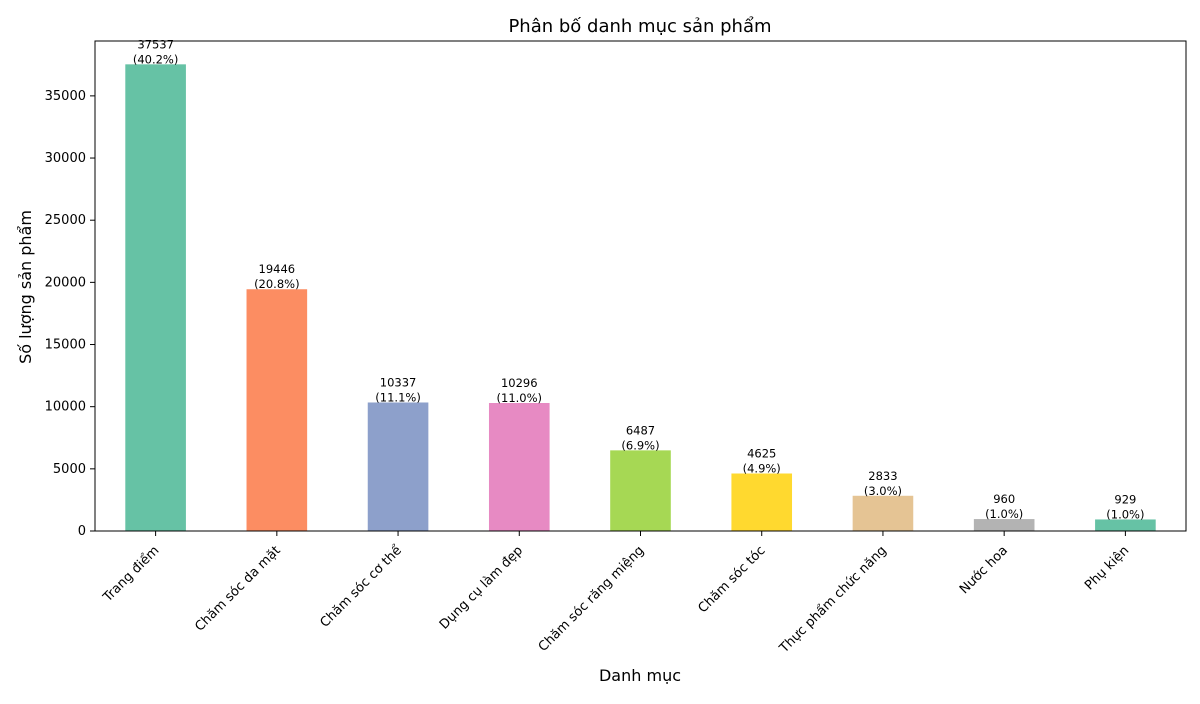 This screenshot has height=704, width=1200. I want to click on x-tick-label: Thực phẩm chức năng, so click(833, 600).